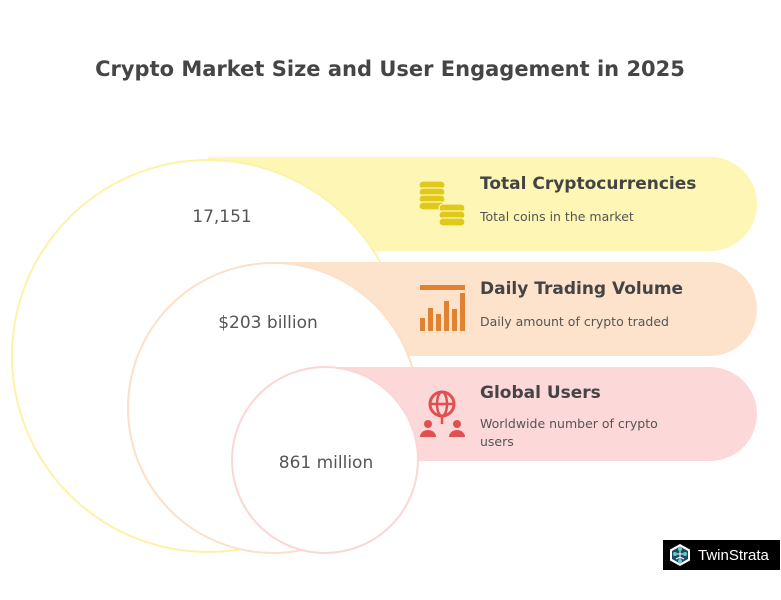 Image resolution: width=781 pixels, height=600 pixels. What do you see at coordinates (326, 463) in the screenshot?
I see `value-global-users: 861 million` at bounding box center [326, 463].